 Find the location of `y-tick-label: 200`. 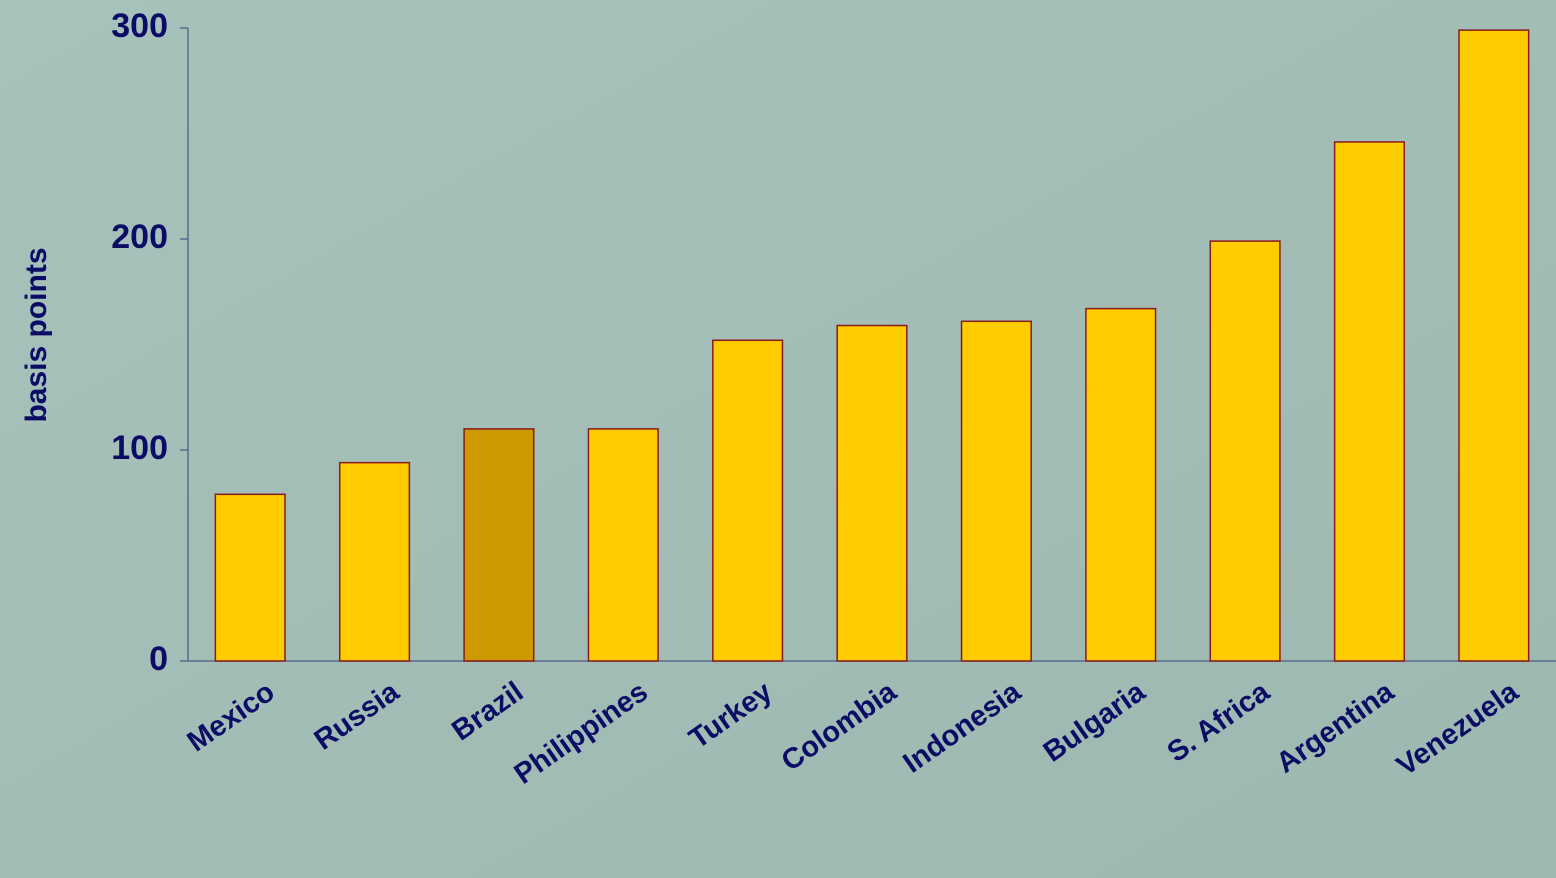

y-tick-label: 200 is located at coordinates (139, 237).